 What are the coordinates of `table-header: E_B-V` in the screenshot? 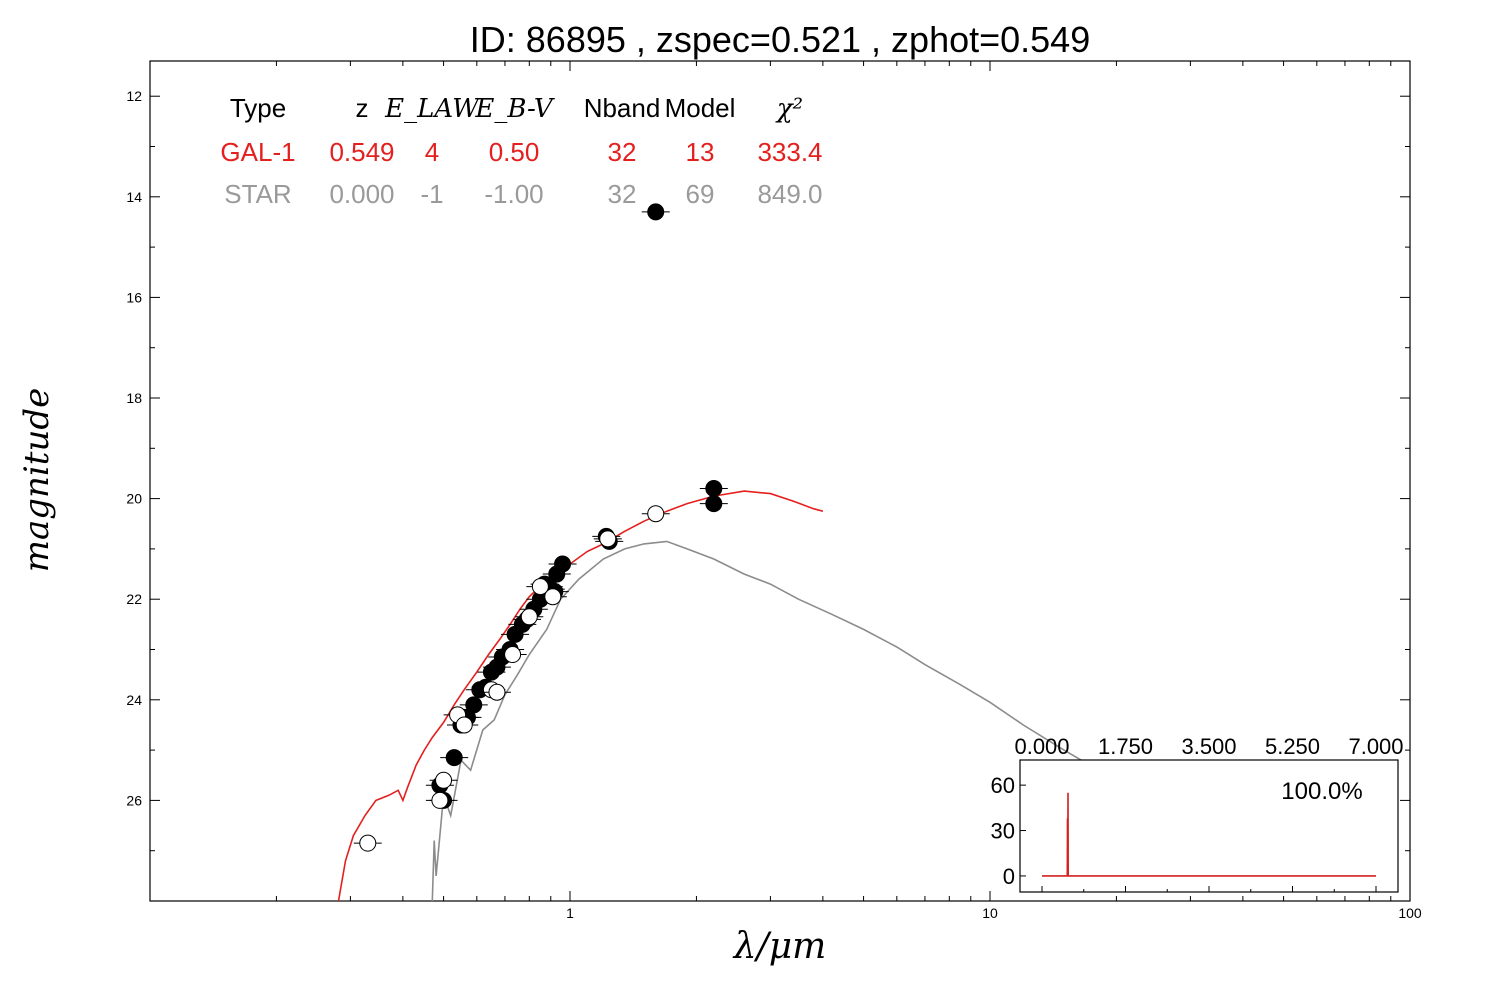 It's located at (514, 109).